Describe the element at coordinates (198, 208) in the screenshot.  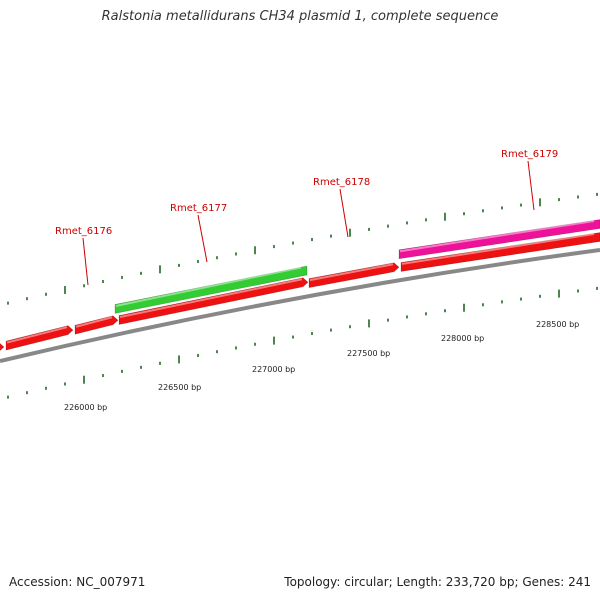
I see `gene-label-rmet-6177: Rmet_6177` at that location.